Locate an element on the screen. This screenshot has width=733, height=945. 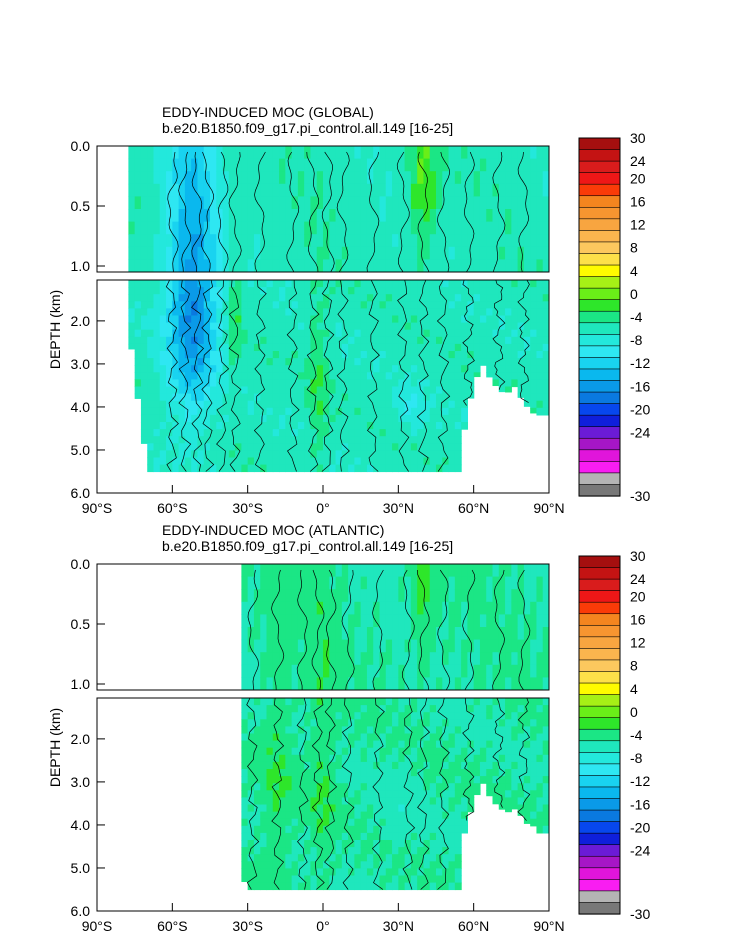
global-contour-lines is located at coordinates (347, 376).